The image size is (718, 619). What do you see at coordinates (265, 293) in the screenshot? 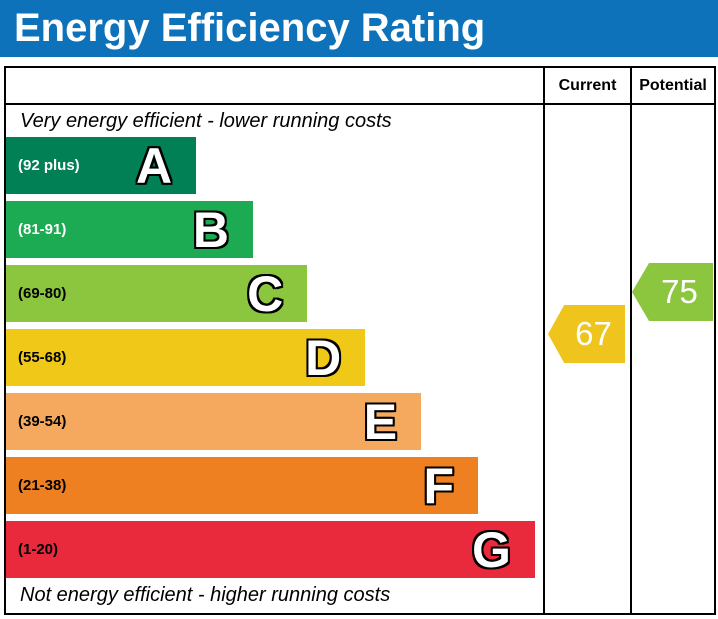
I see `band-letter: C` at bounding box center [265, 293].